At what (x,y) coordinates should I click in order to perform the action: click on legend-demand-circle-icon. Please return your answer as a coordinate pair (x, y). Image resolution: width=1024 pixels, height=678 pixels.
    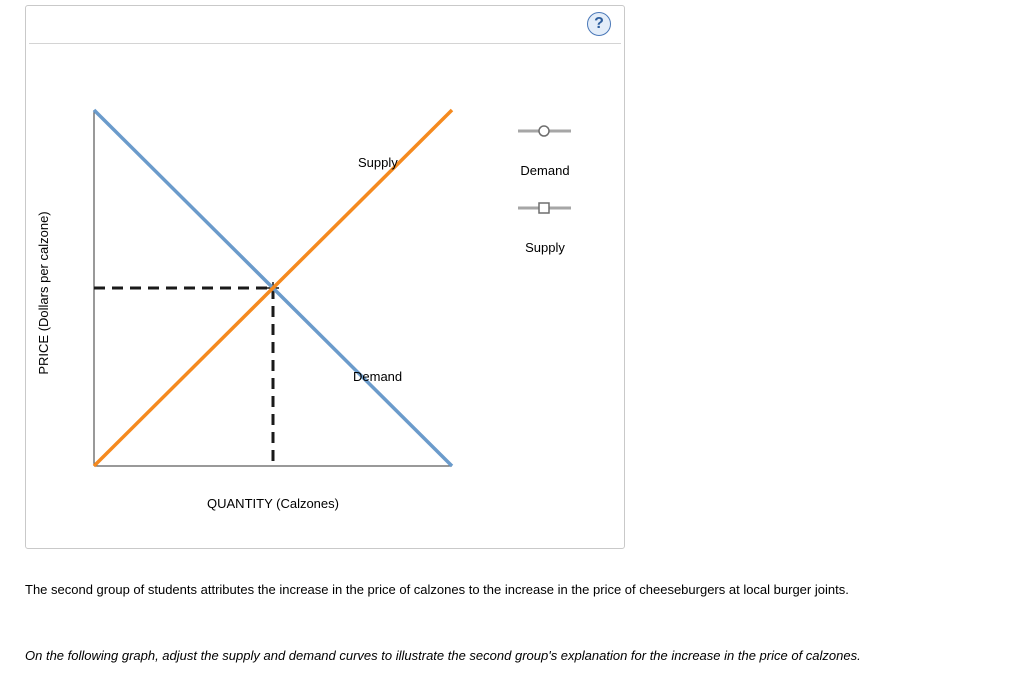
    Looking at the image, I should click on (544, 131).